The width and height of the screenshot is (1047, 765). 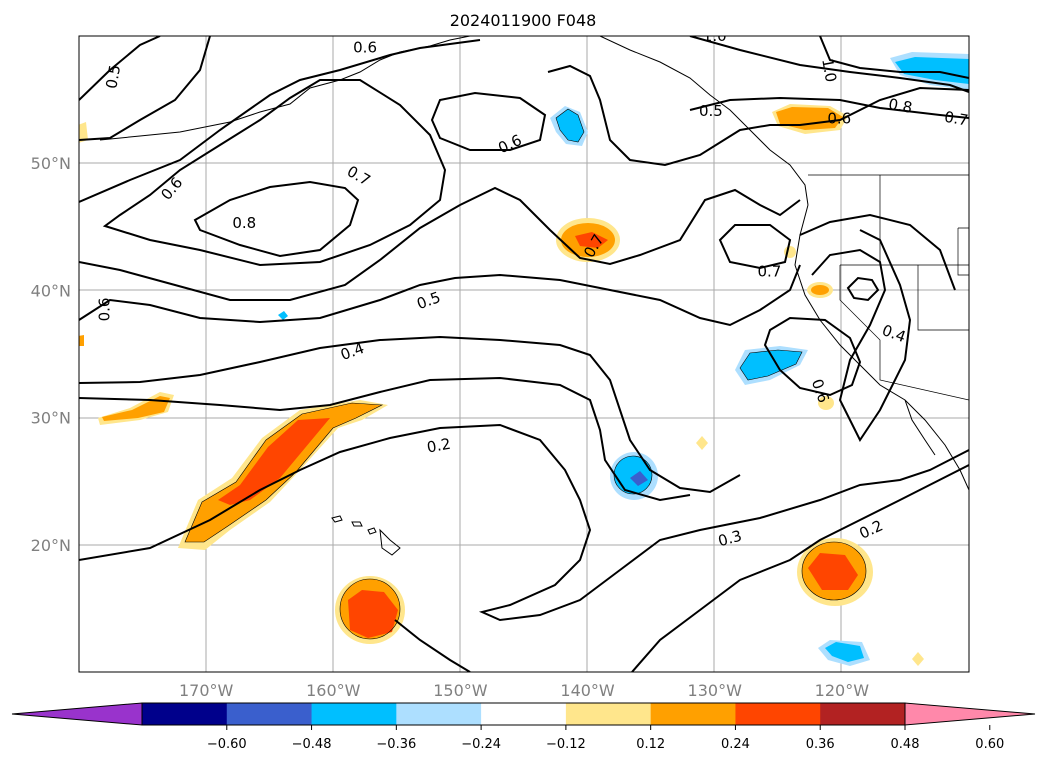 I want to click on lon-label: 150°W, so click(x=460, y=690).